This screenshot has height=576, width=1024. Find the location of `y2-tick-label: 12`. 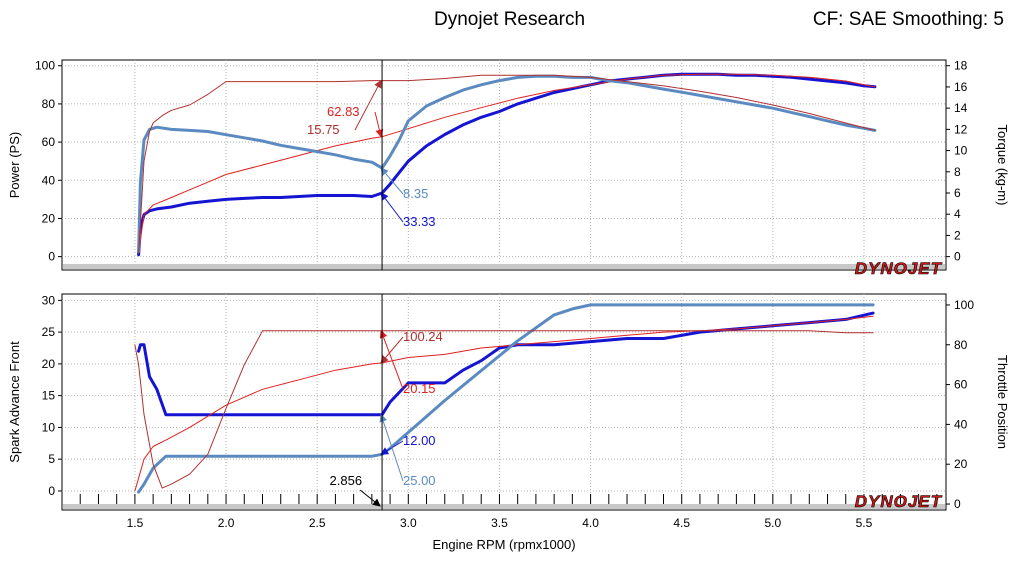

y2-tick-label: 12 is located at coordinates (961, 129).